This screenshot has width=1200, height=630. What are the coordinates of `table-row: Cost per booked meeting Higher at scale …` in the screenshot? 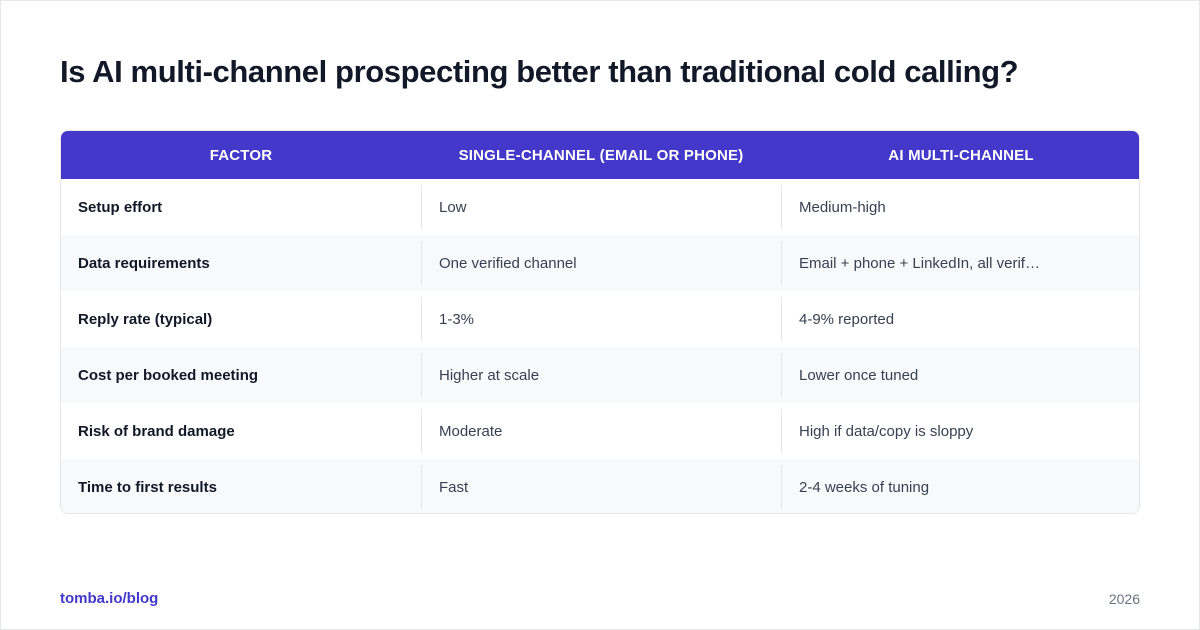 It's located at (600, 375).